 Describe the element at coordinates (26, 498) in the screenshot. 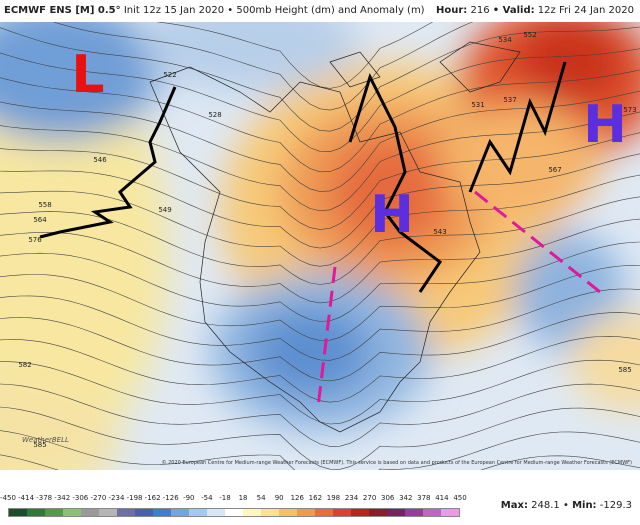

I see `colorbar-tick: -414` at that location.